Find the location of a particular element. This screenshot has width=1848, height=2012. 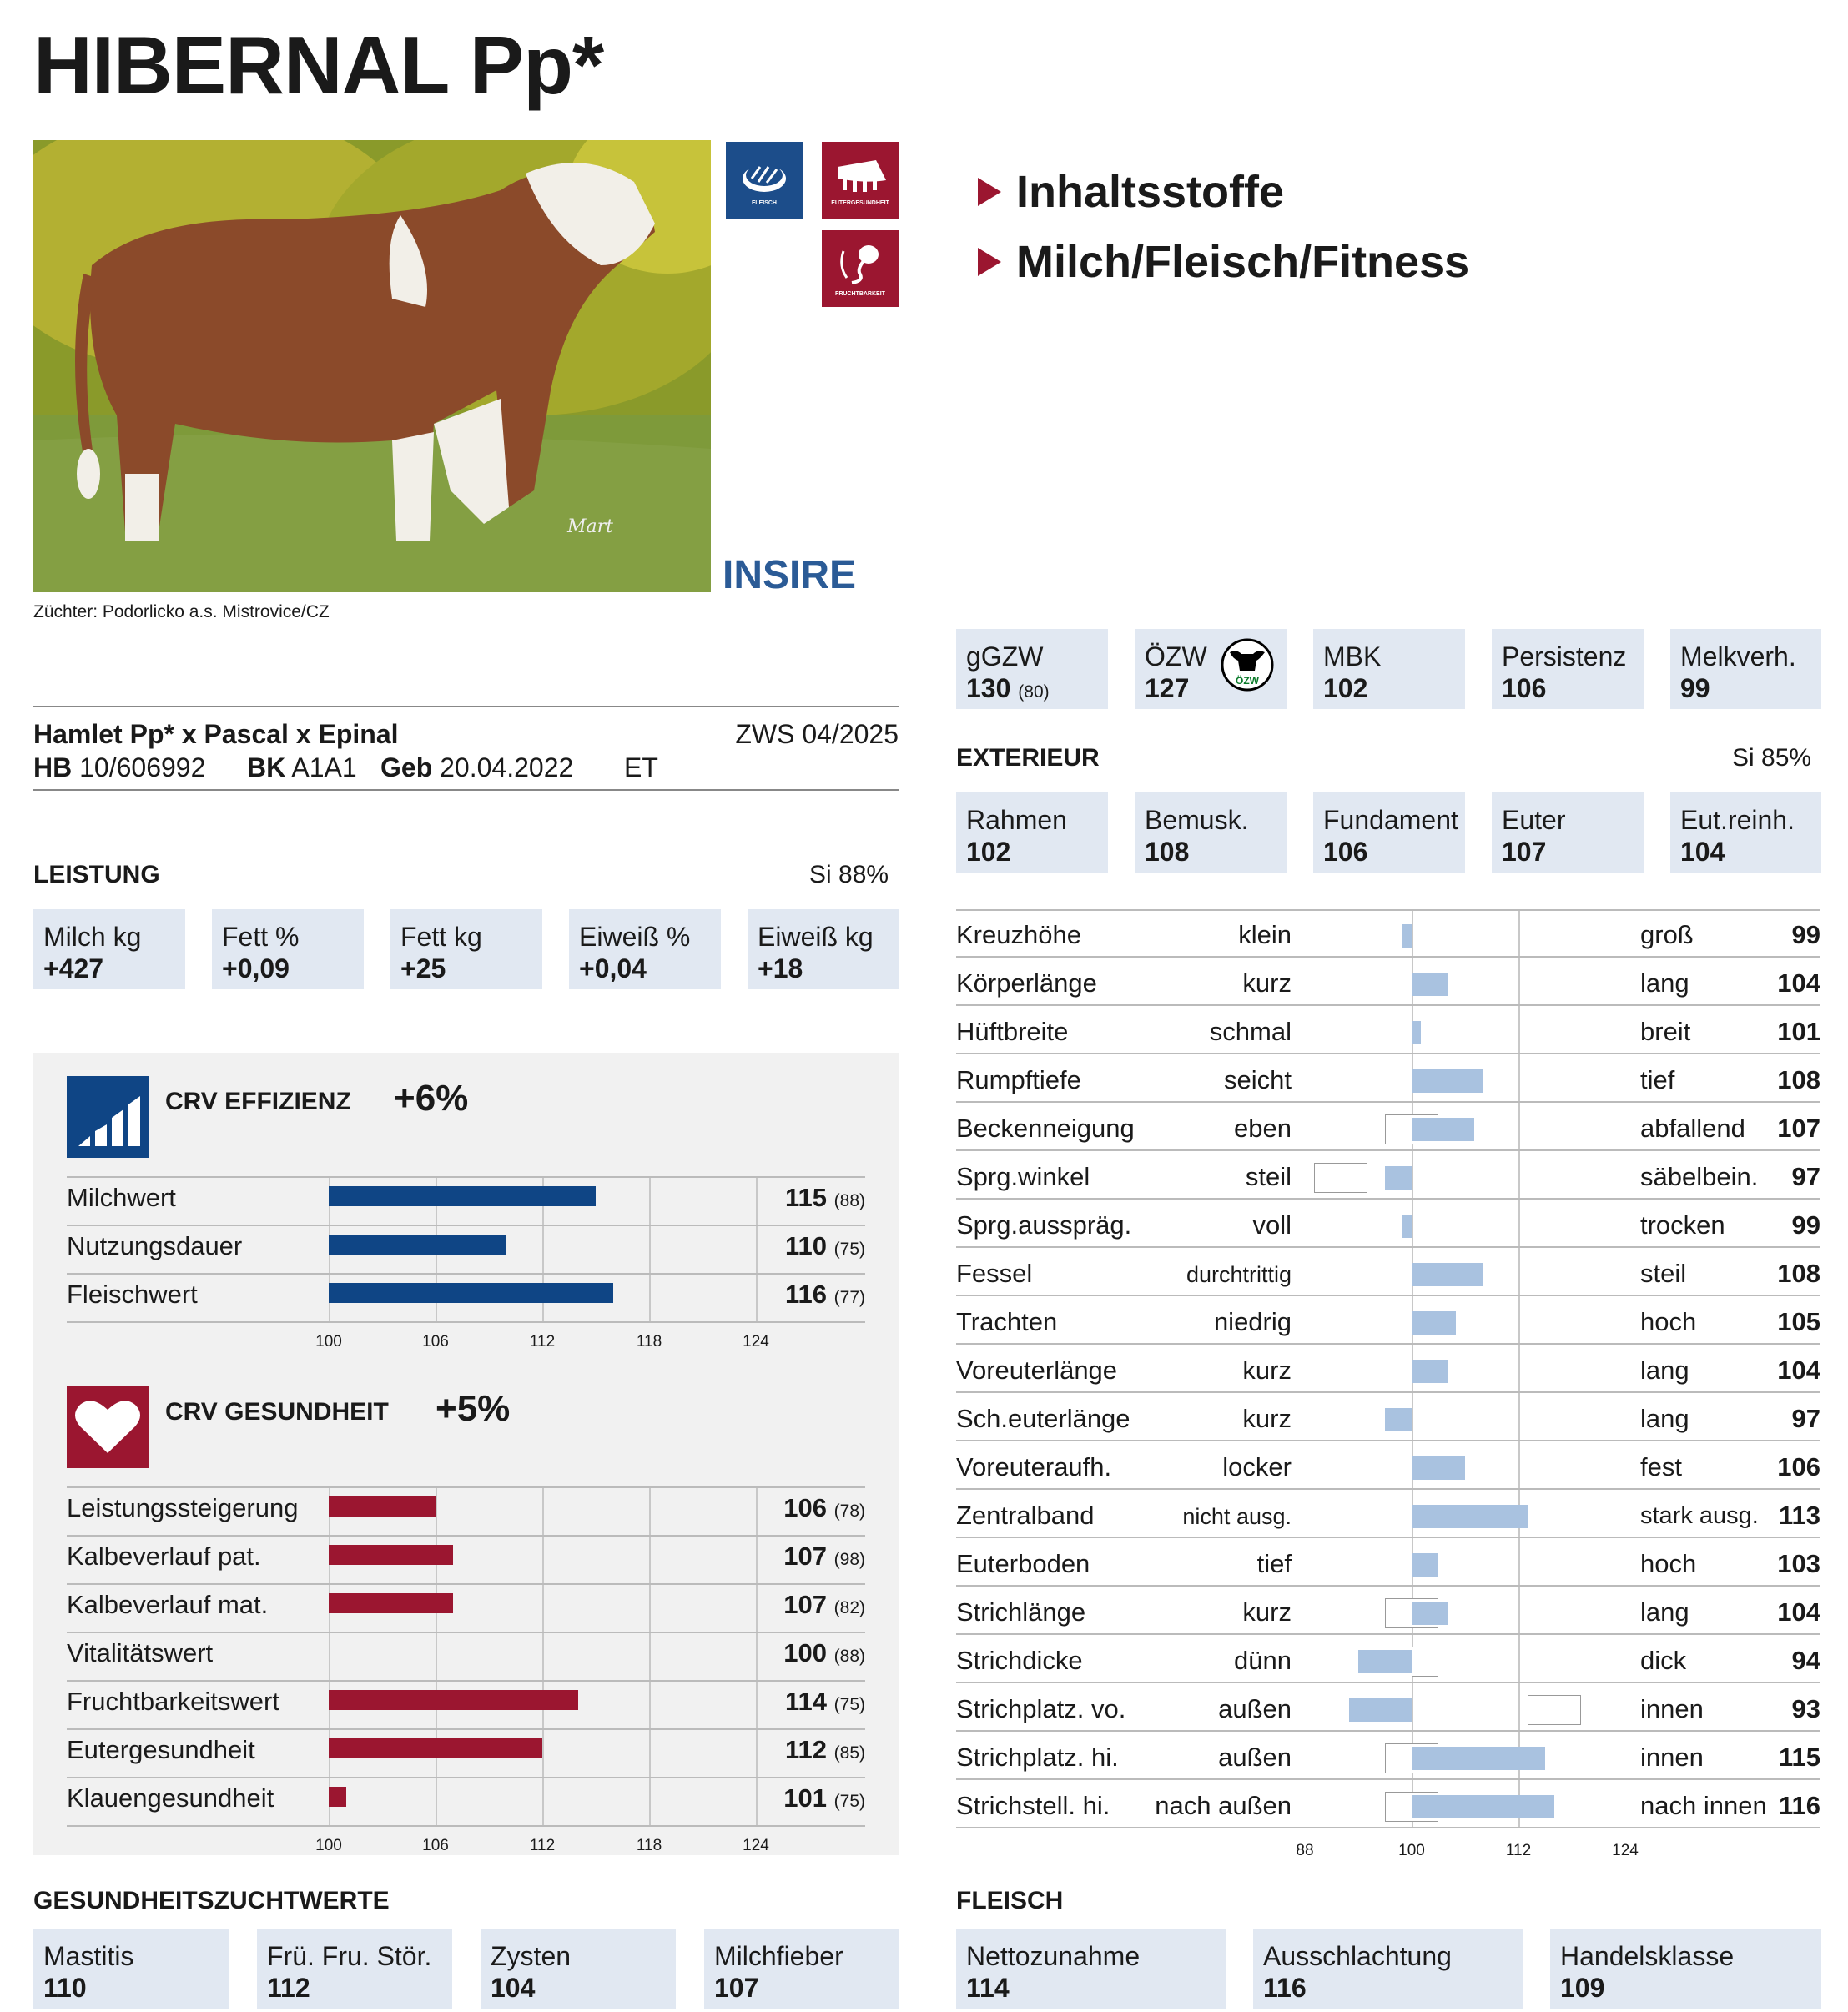

linear-row: Euterboden tief hoch 103 is located at coordinates (1388, 1562).